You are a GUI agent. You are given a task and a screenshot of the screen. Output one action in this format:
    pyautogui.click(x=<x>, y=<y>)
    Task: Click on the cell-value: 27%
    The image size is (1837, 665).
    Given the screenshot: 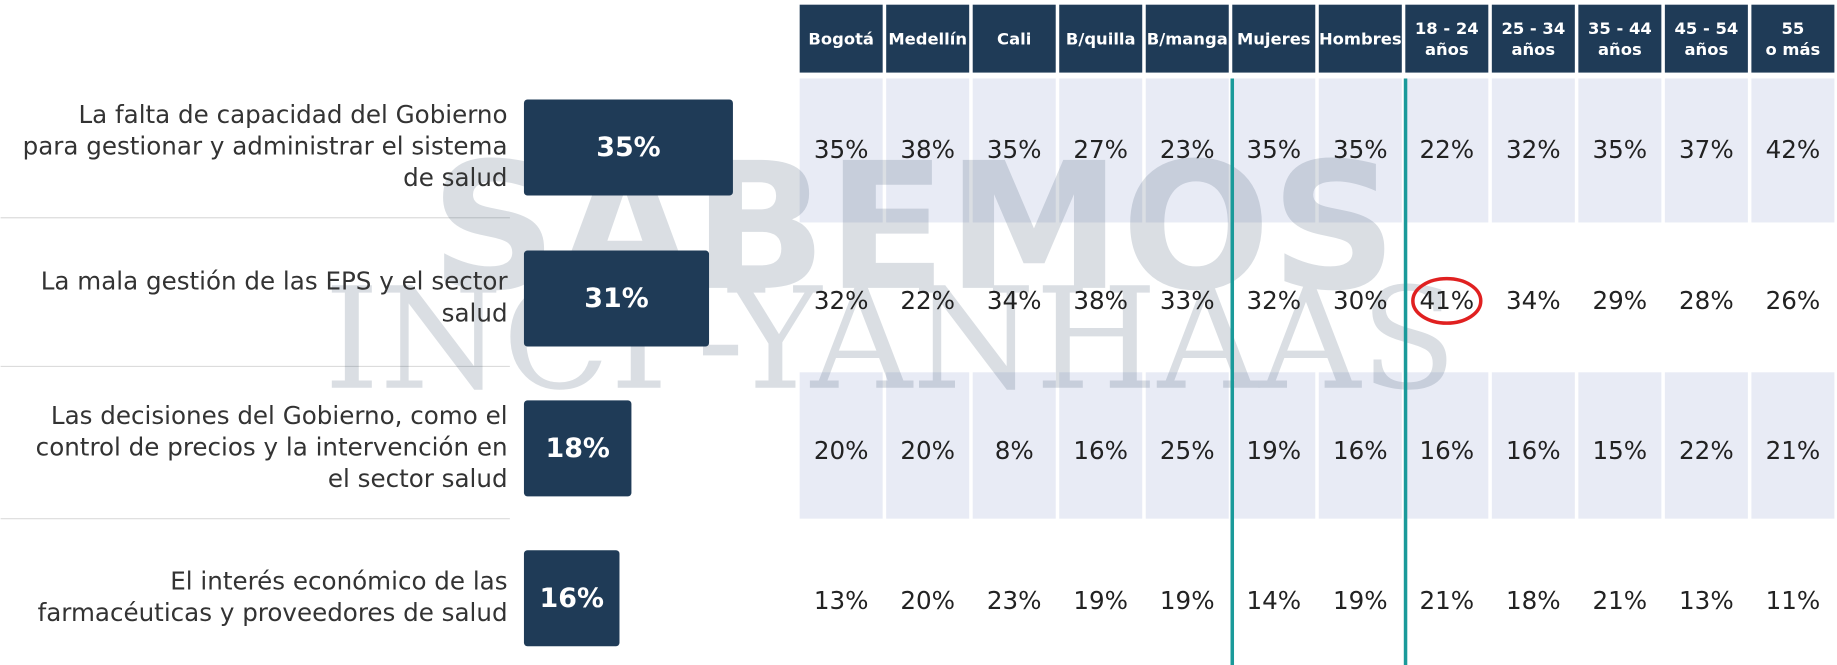 What is the action you would take?
    pyautogui.click(x=1100, y=149)
    